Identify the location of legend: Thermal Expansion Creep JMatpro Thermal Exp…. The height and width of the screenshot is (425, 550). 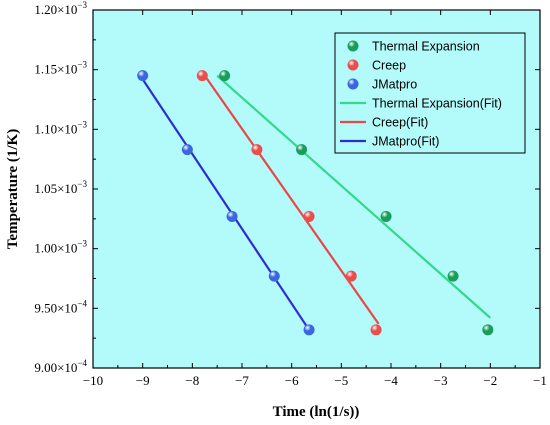
(430, 93).